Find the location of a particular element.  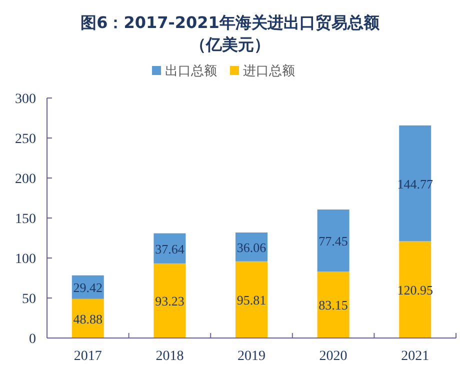

legend-label: 出口总额 is located at coordinates (191, 71).